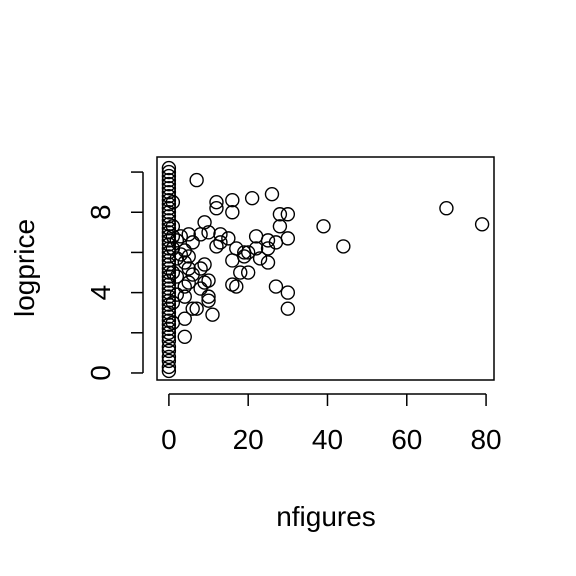 Image resolution: width=576 pixels, height=576 pixels. I want to click on x-axis-label: nfigures, so click(326, 516).